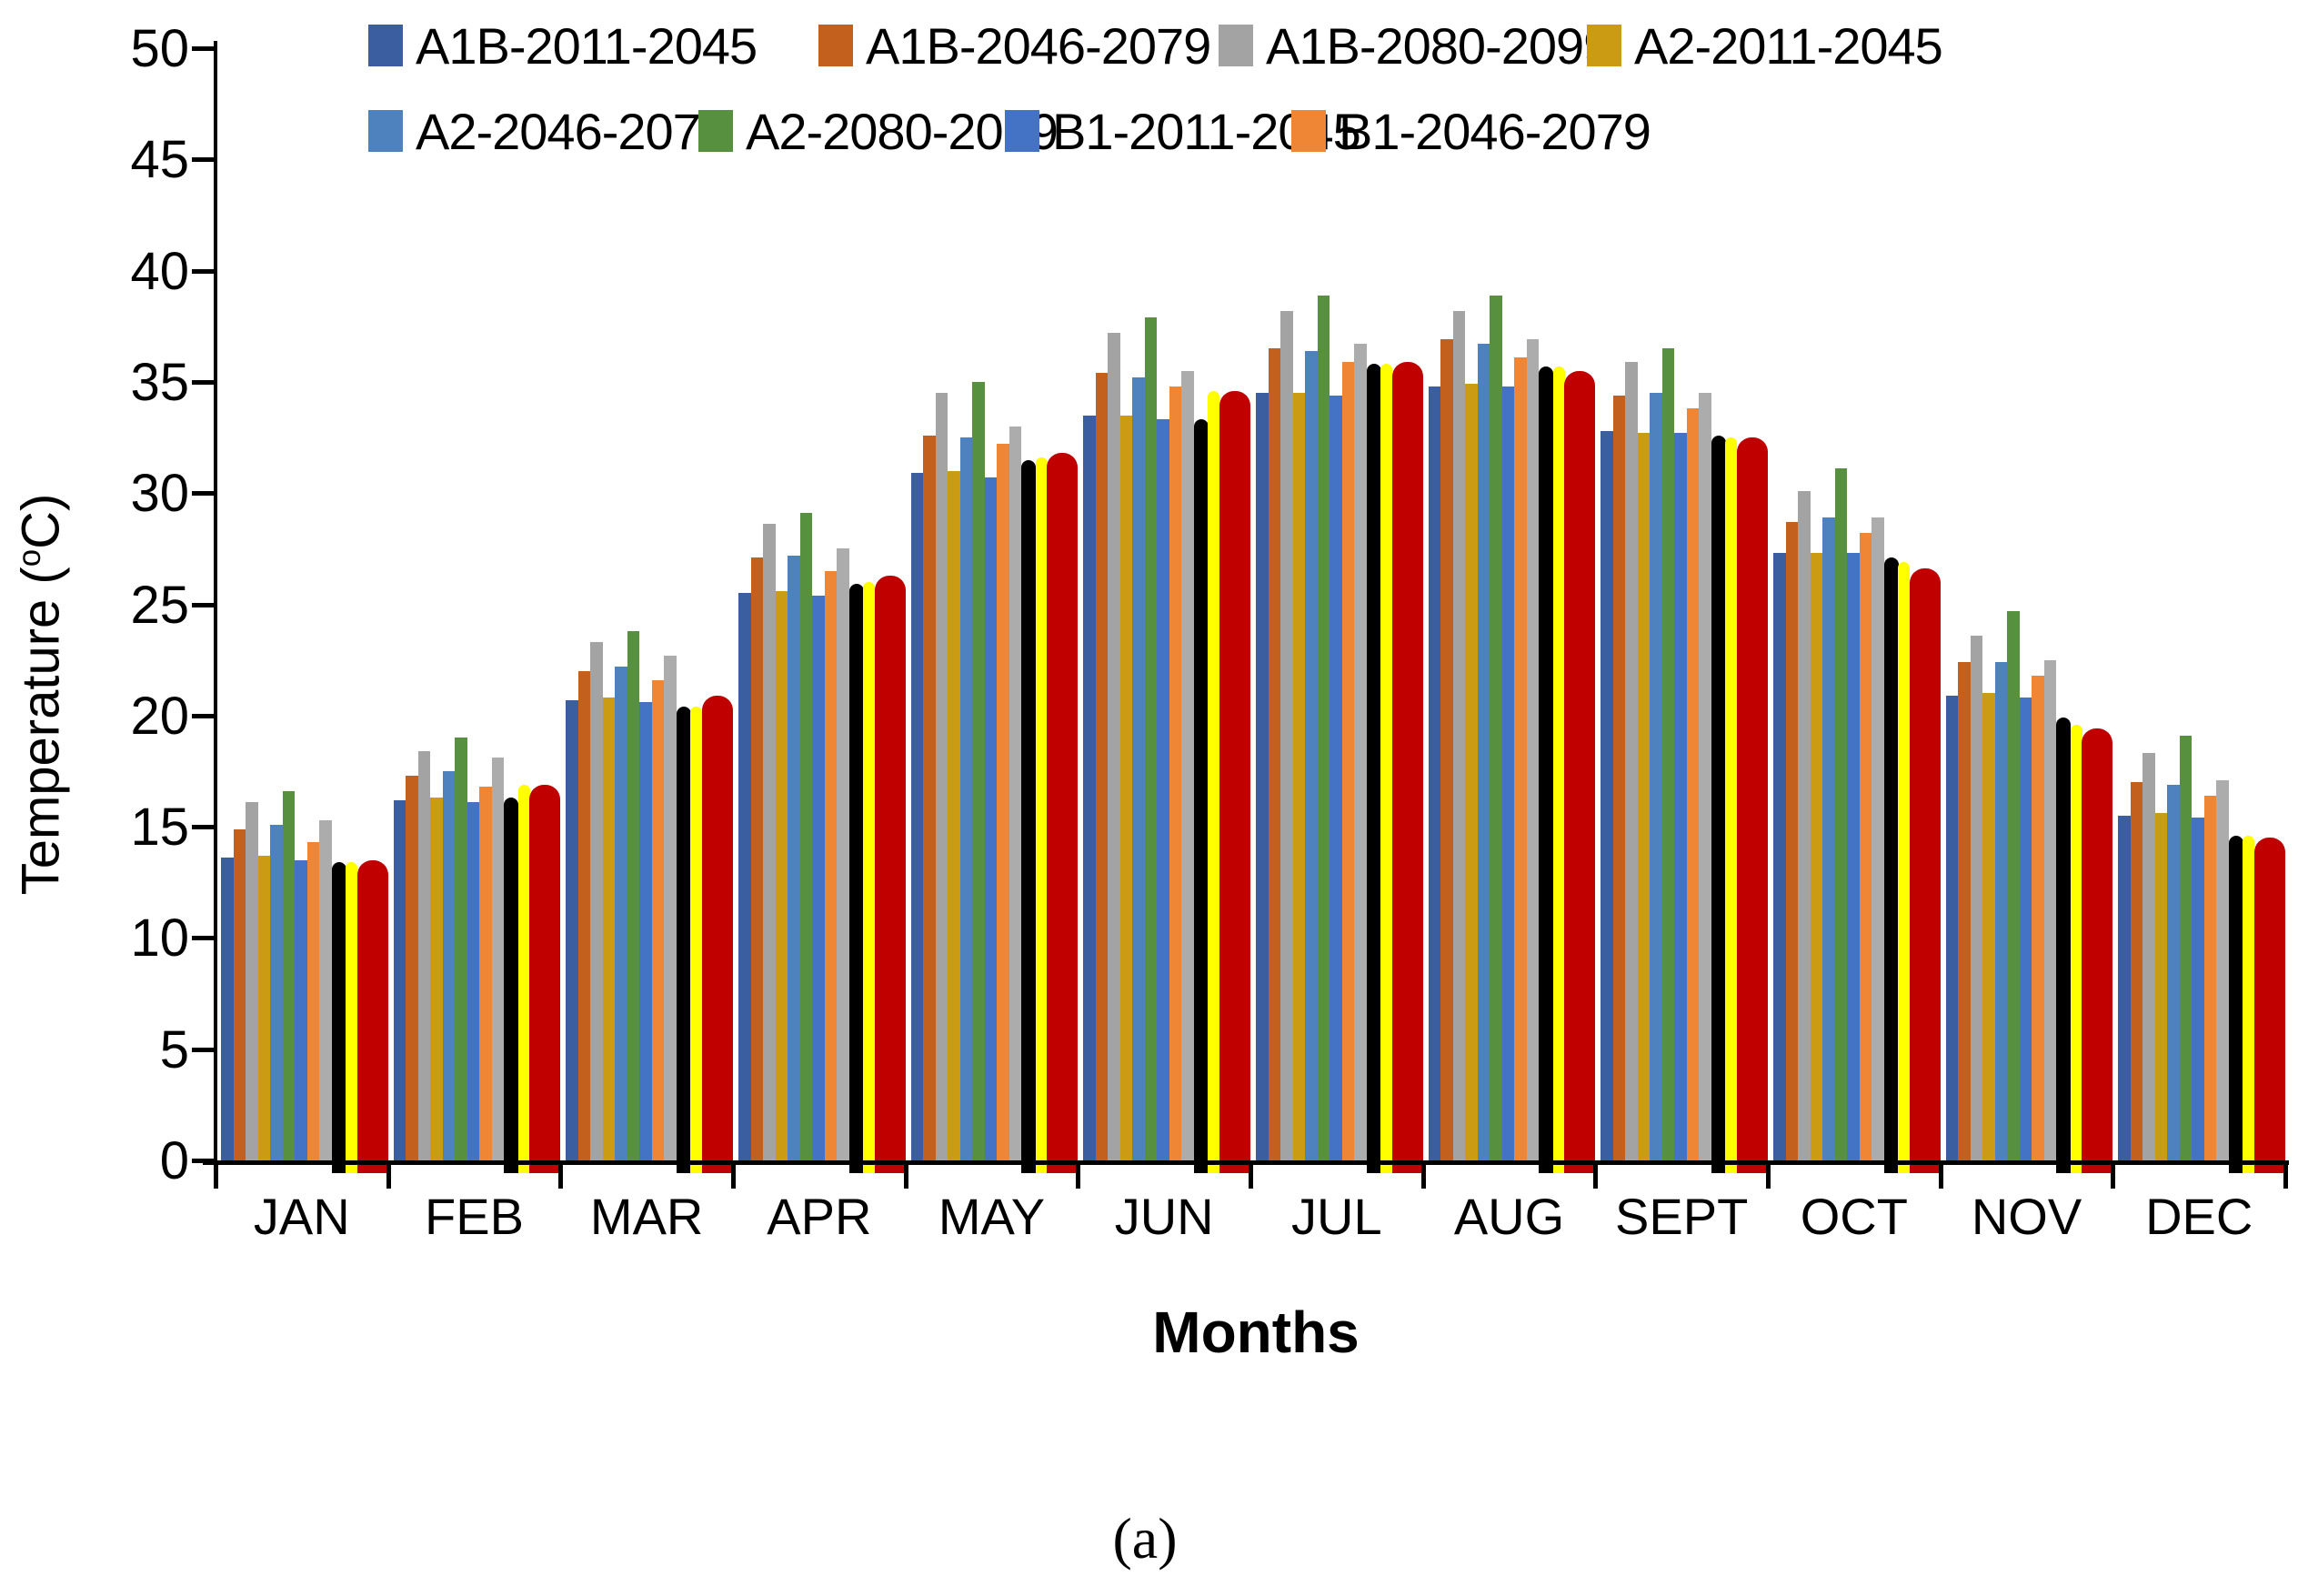  Describe the element at coordinates (2050, 910) in the screenshot. I see `bar-unlabeled-gray-nov` at that location.